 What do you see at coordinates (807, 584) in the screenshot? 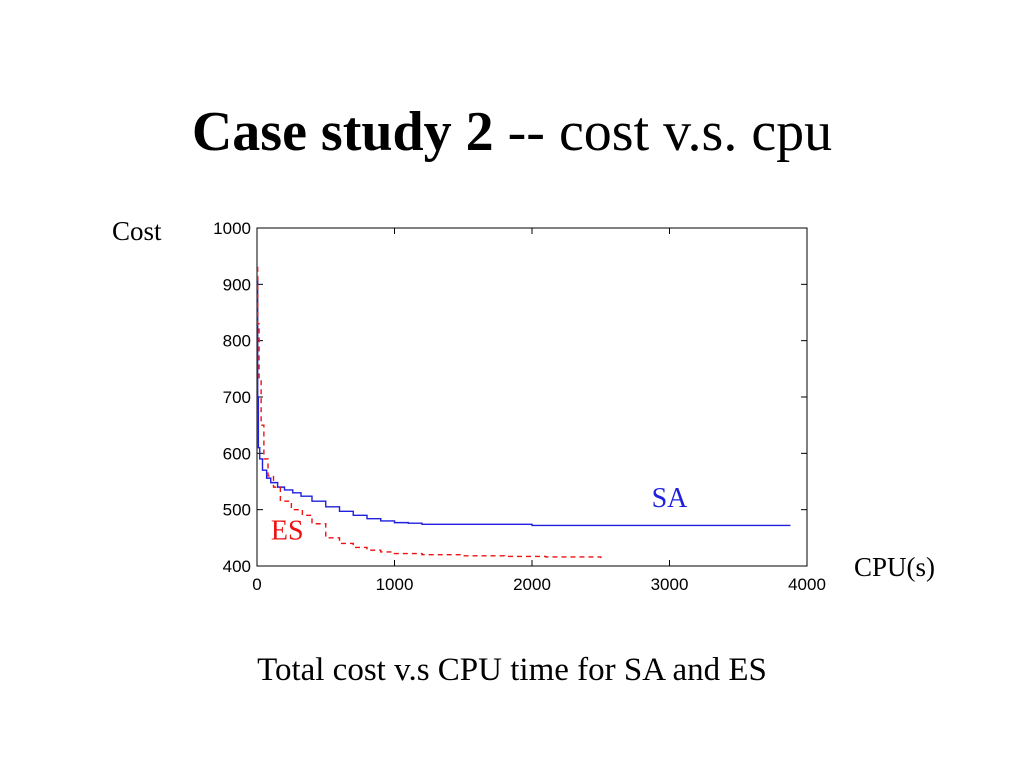
I see `x-tick-label: 4000` at bounding box center [807, 584].